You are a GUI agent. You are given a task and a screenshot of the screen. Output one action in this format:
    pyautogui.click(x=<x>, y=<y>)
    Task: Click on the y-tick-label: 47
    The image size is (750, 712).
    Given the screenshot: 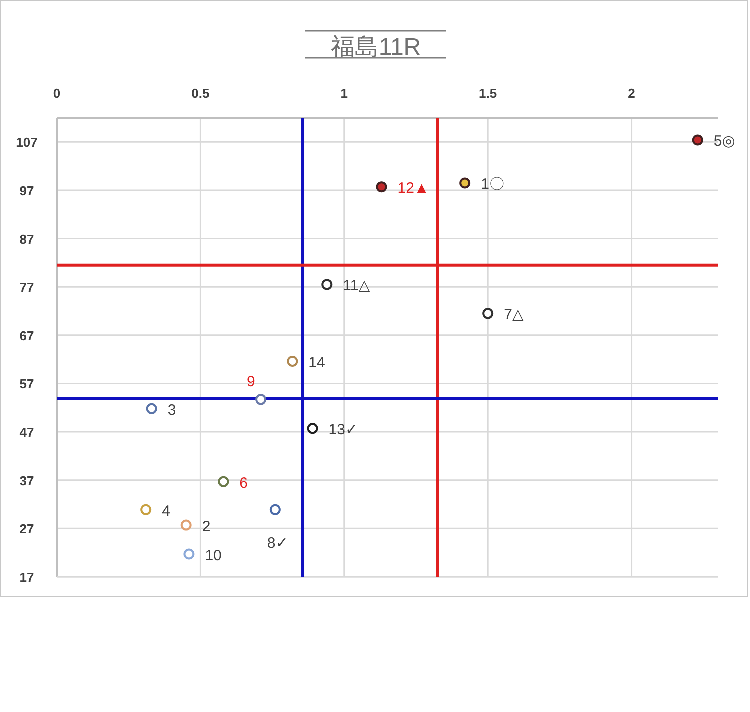 What is the action you would take?
    pyautogui.click(x=27, y=432)
    